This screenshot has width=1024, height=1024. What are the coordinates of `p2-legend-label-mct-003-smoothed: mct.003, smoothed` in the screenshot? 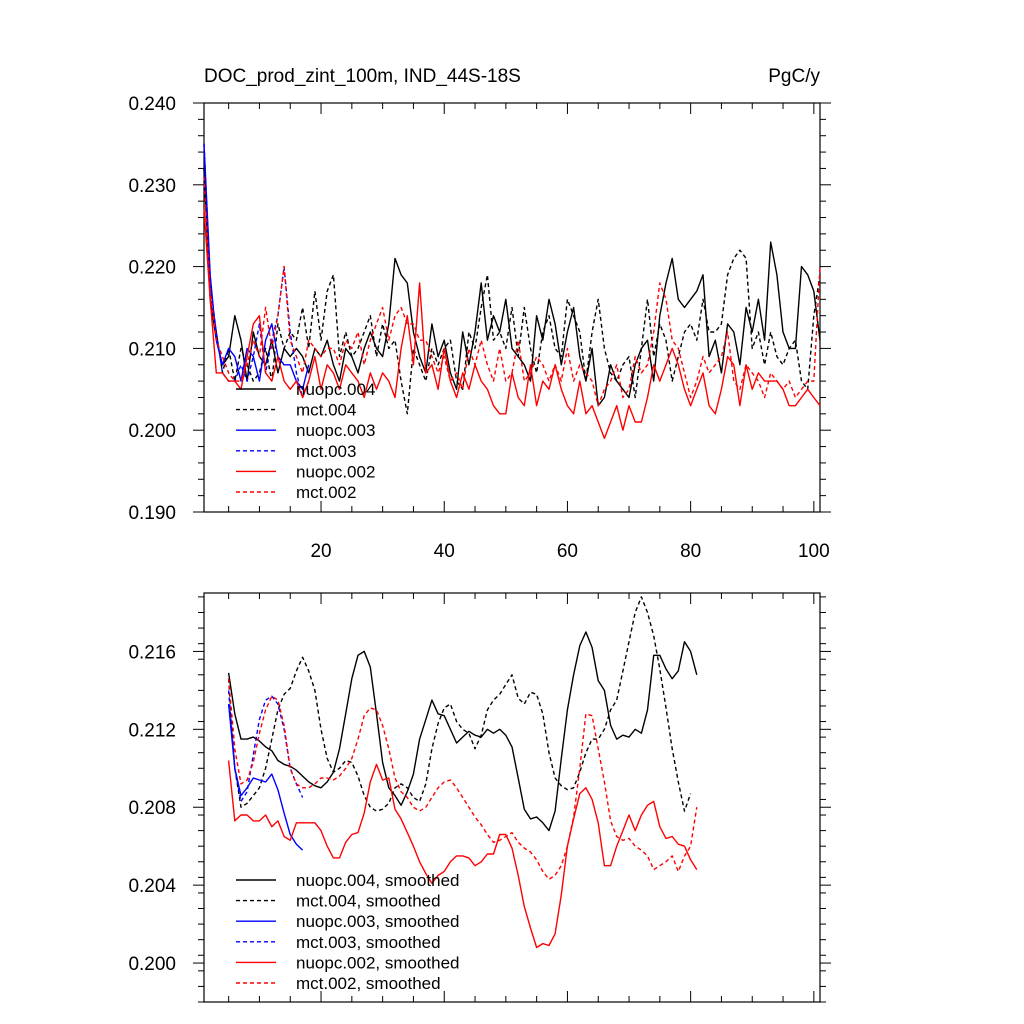 It's located at (368, 942).